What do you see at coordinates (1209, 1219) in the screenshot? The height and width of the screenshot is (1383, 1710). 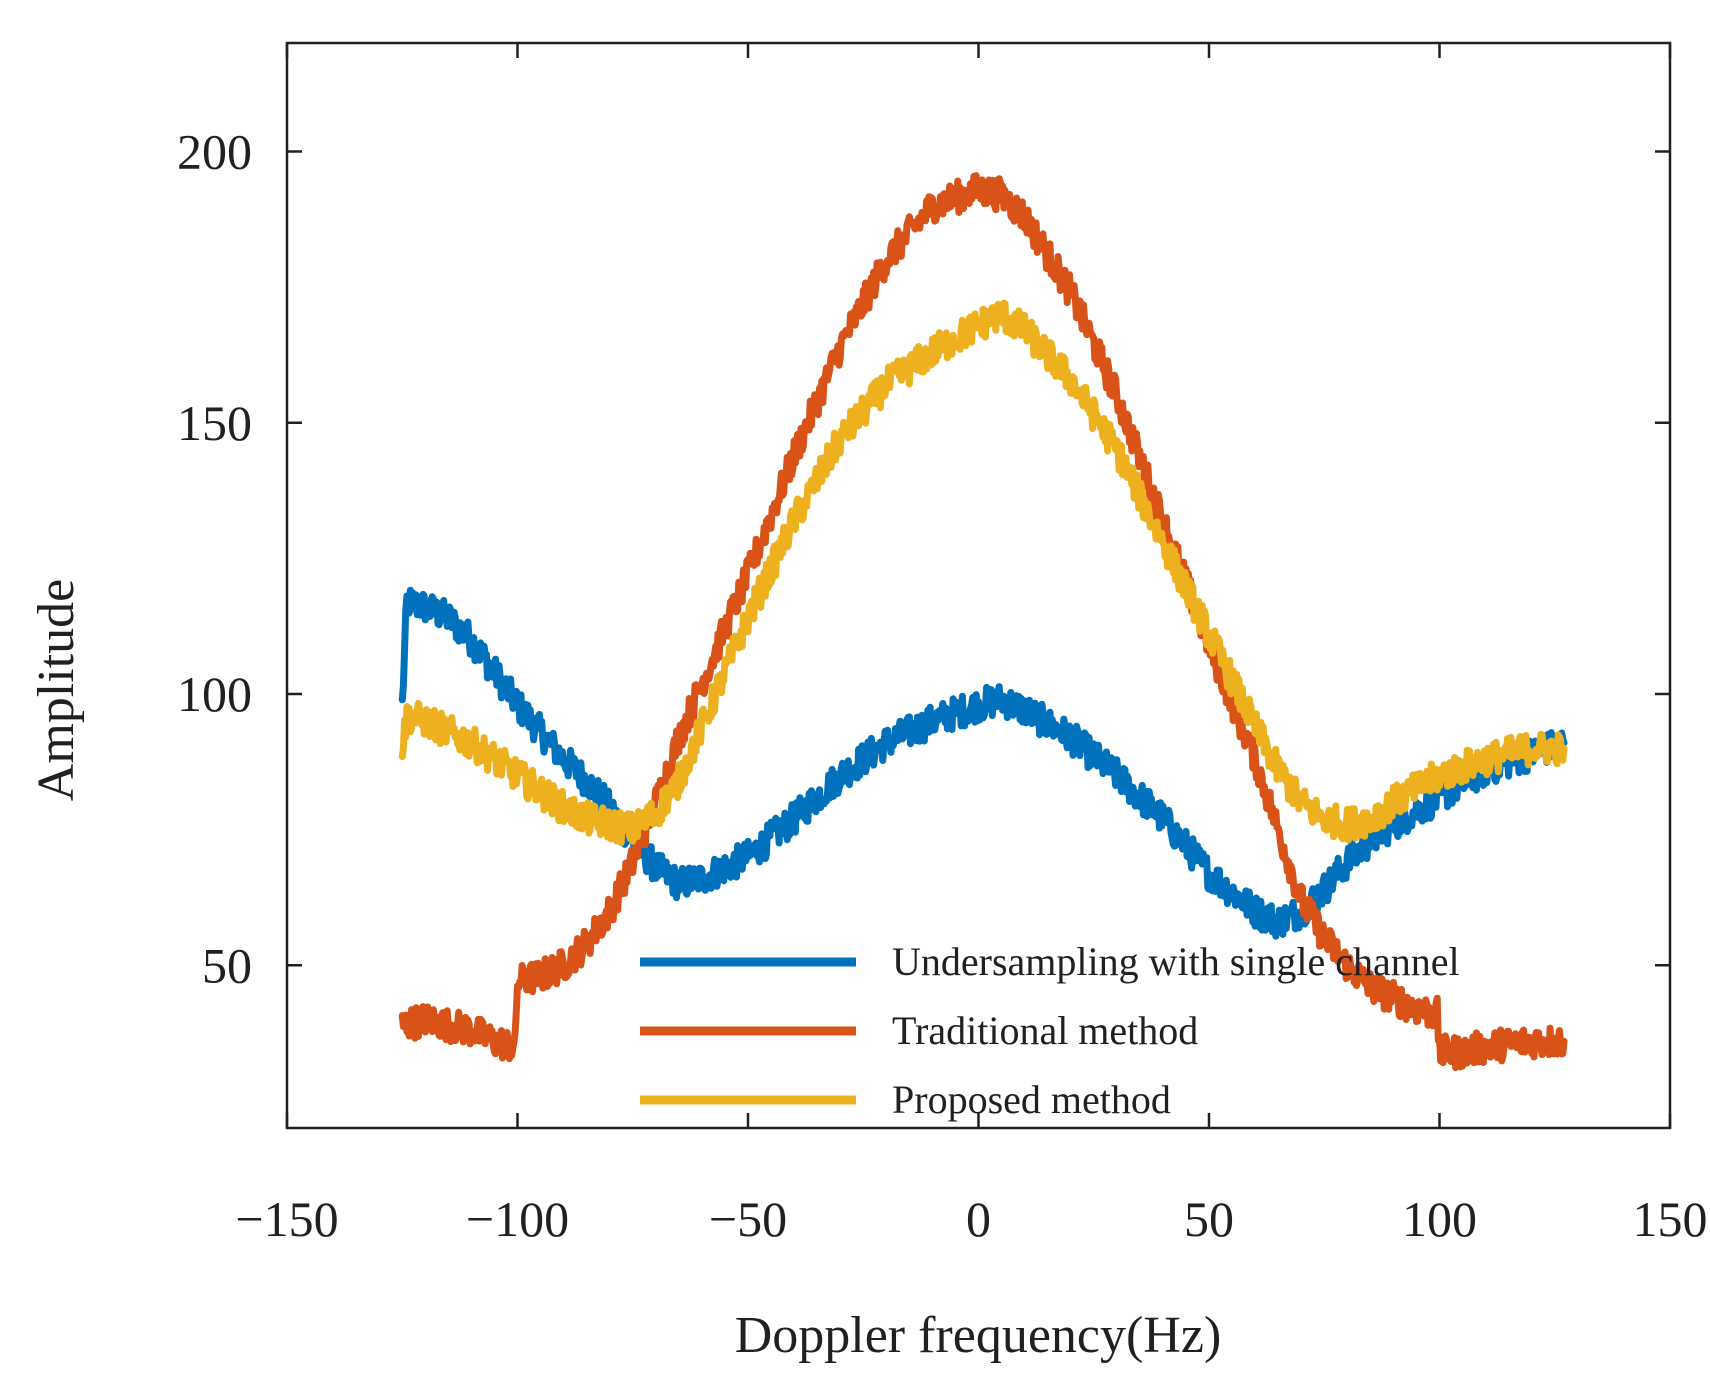 I see `x-tick-label: 50` at bounding box center [1209, 1219].